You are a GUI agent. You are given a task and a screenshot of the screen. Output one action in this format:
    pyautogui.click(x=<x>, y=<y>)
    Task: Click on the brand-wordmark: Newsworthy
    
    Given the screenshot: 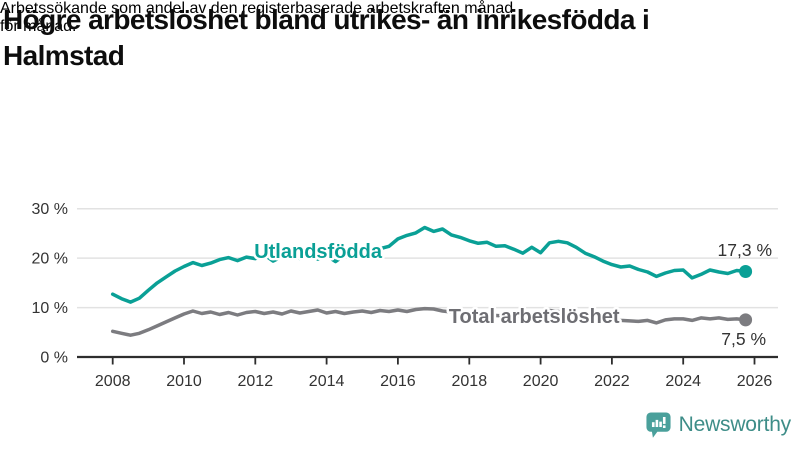 What is the action you would take?
    pyautogui.click(x=735, y=424)
    